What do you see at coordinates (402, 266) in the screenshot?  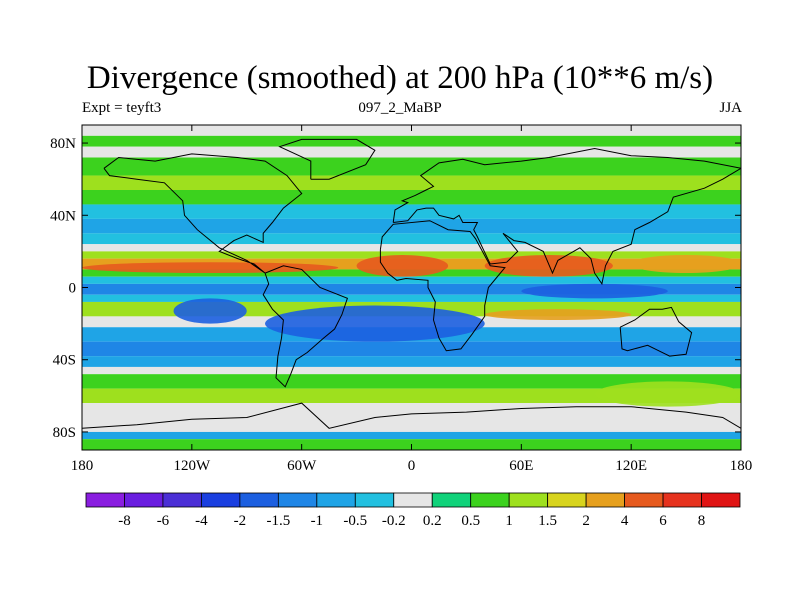 I see `africa-divergence` at bounding box center [402, 266].